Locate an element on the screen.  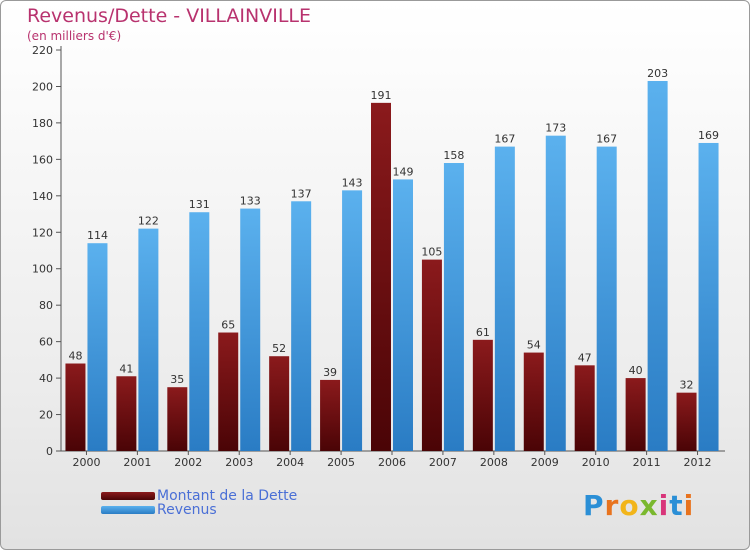
x-tick-label: 2003 is located at coordinates (239, 462).